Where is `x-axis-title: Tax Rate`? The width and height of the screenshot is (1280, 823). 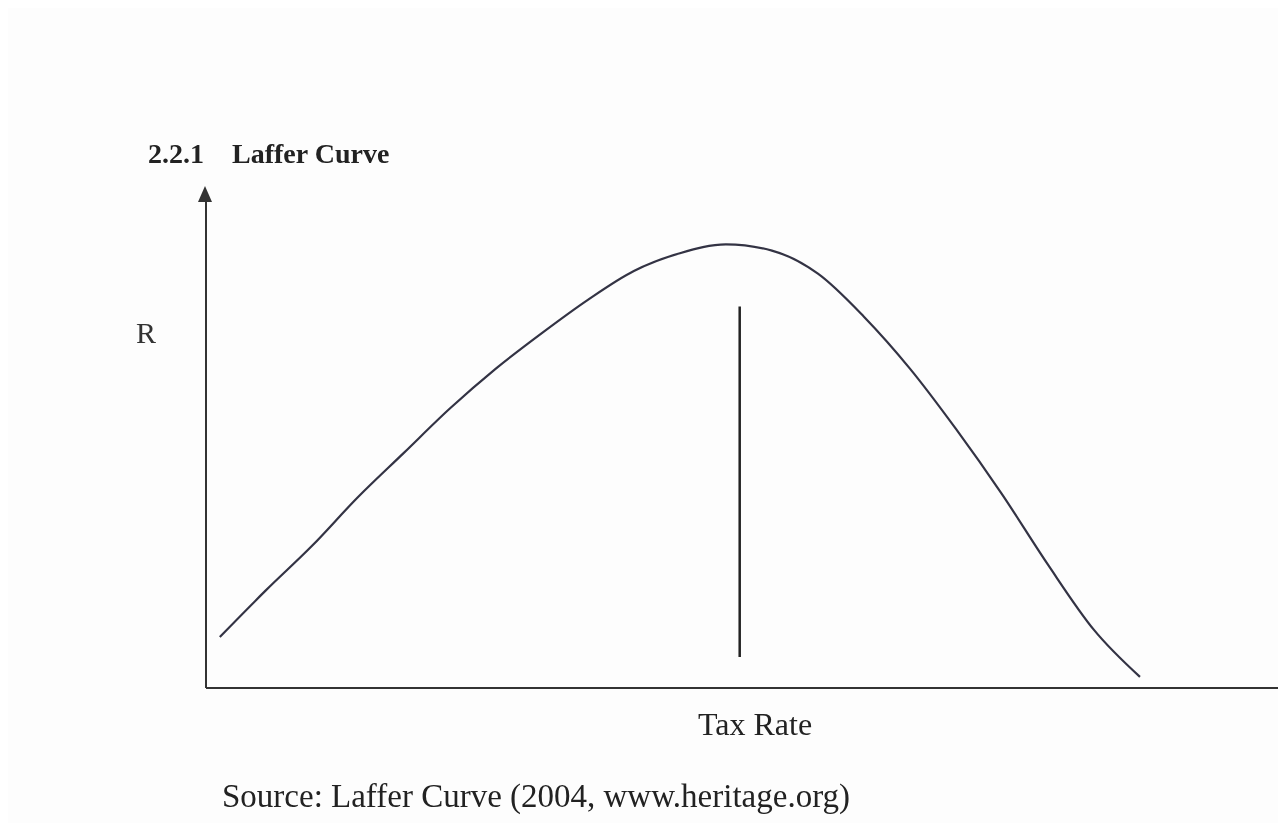 x-axis-title: Tax Rate is located at coordinates (755, 724).